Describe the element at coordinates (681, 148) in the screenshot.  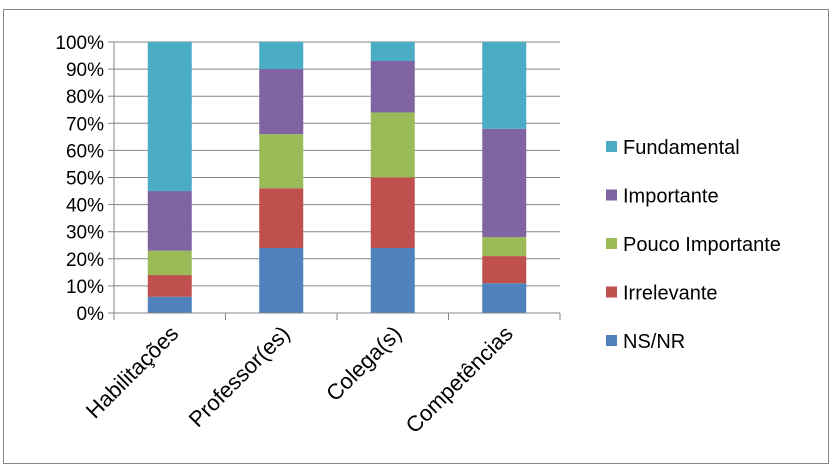
I see `legend-label: Fundamental` at that location.